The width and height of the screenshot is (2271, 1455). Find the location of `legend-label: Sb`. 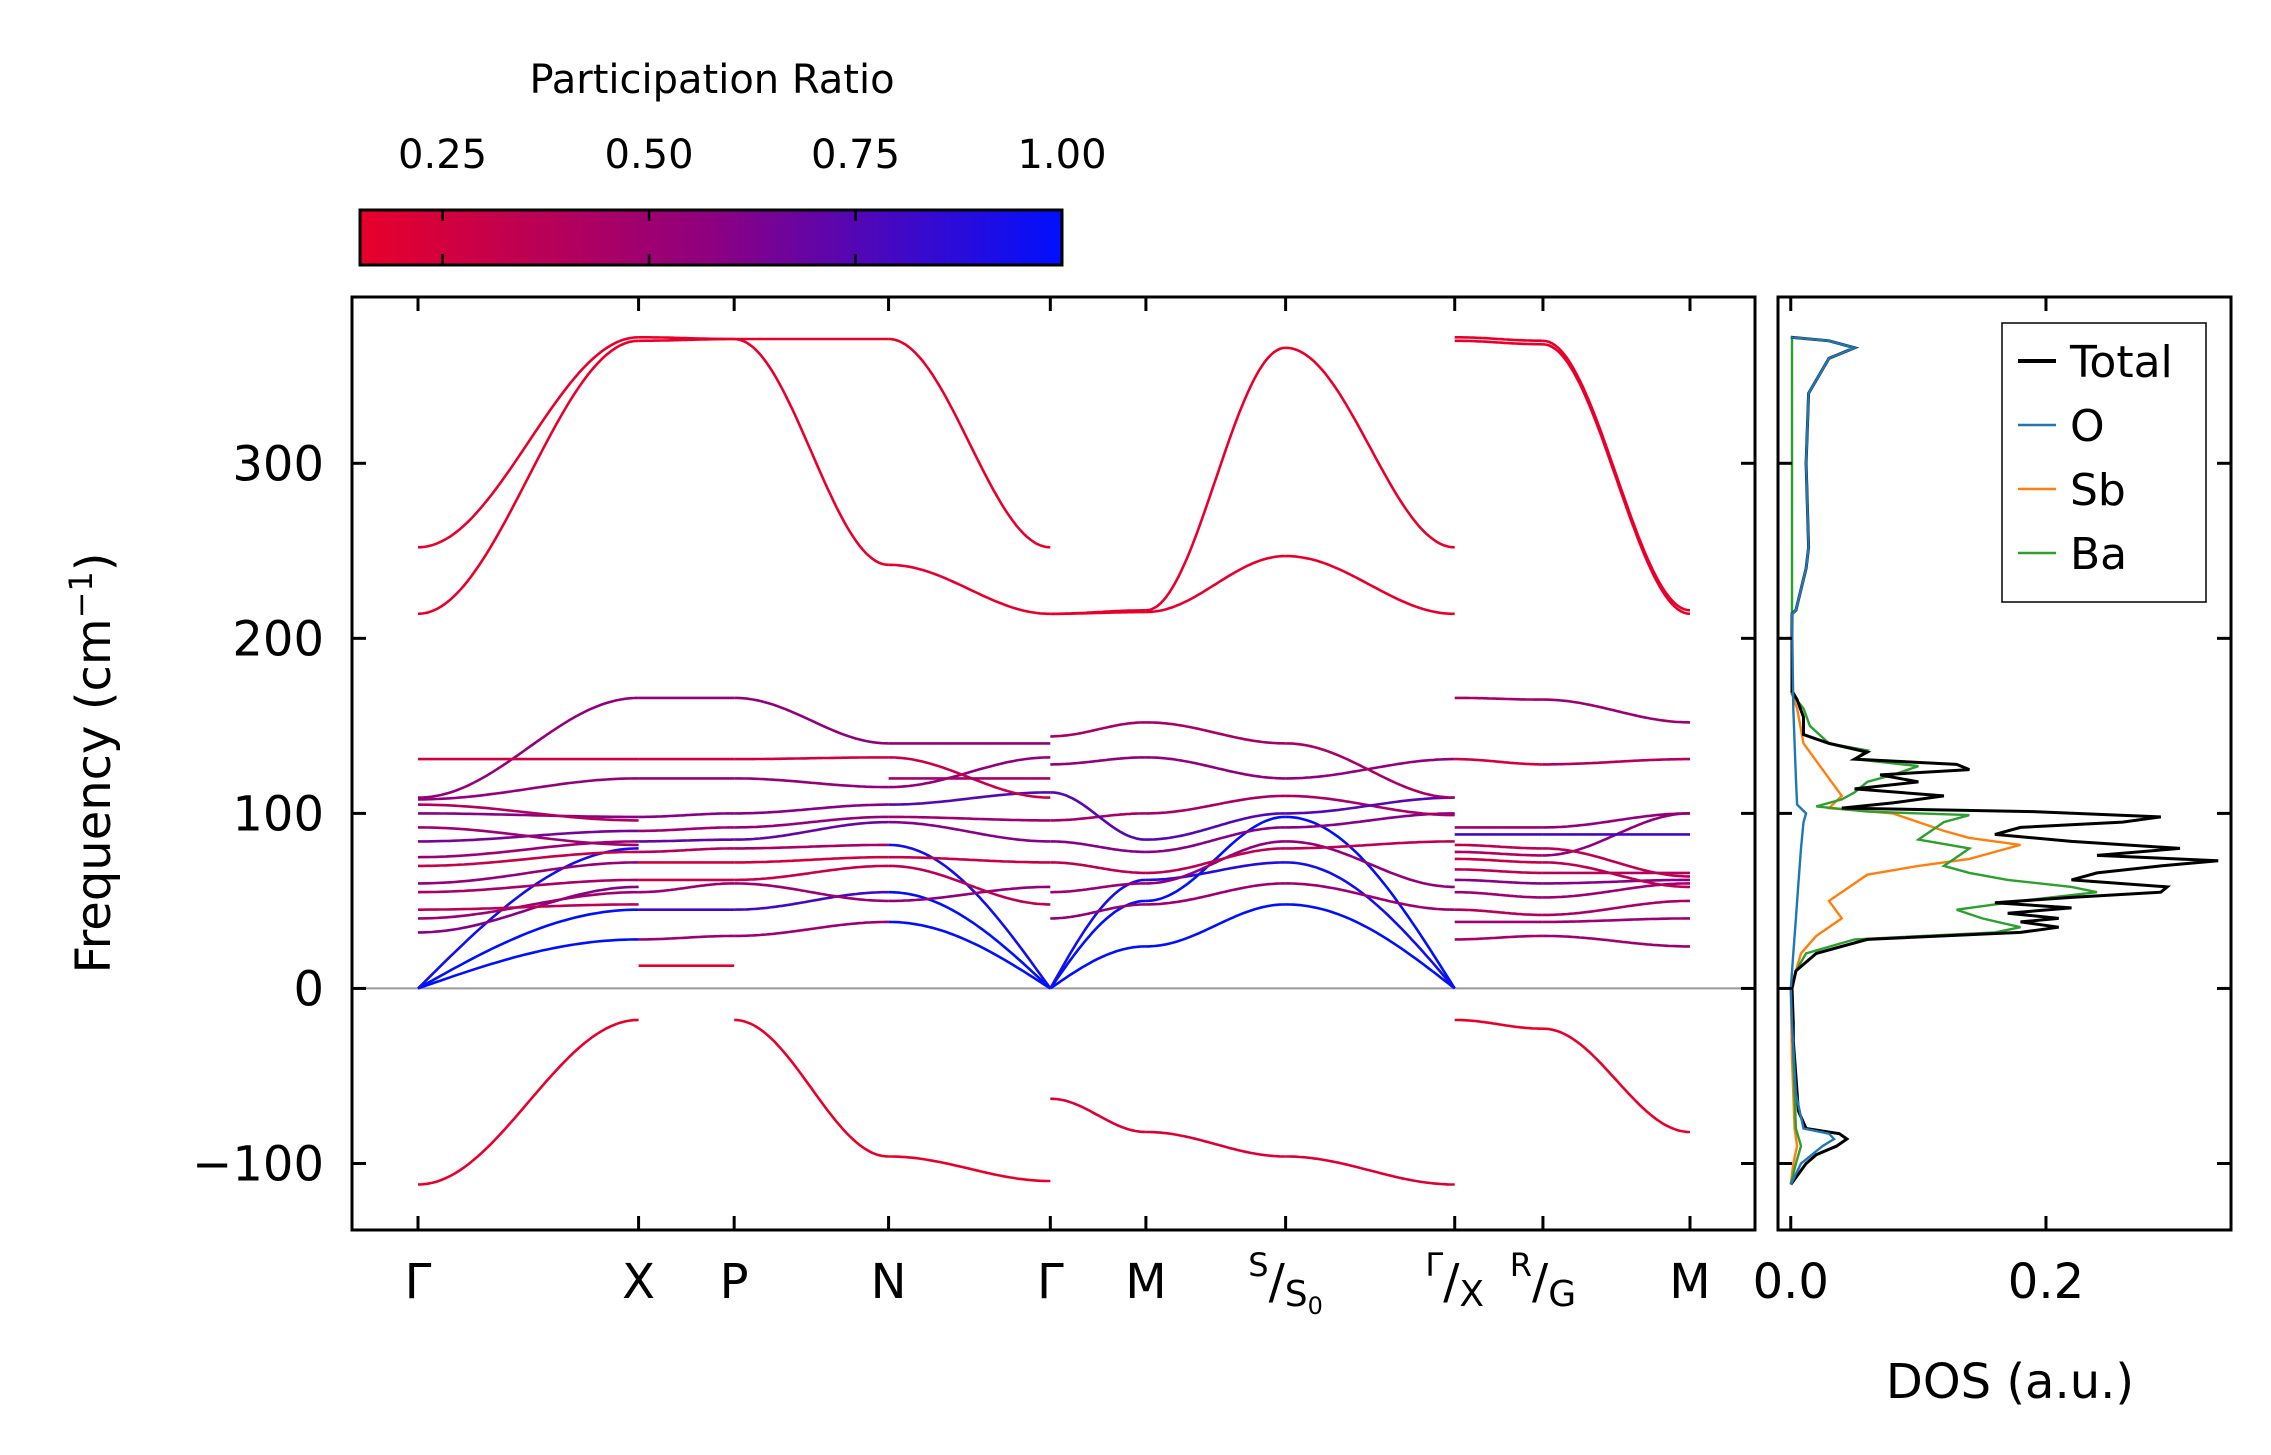

legend-label: Sb is located at coordinates (2098, 490).